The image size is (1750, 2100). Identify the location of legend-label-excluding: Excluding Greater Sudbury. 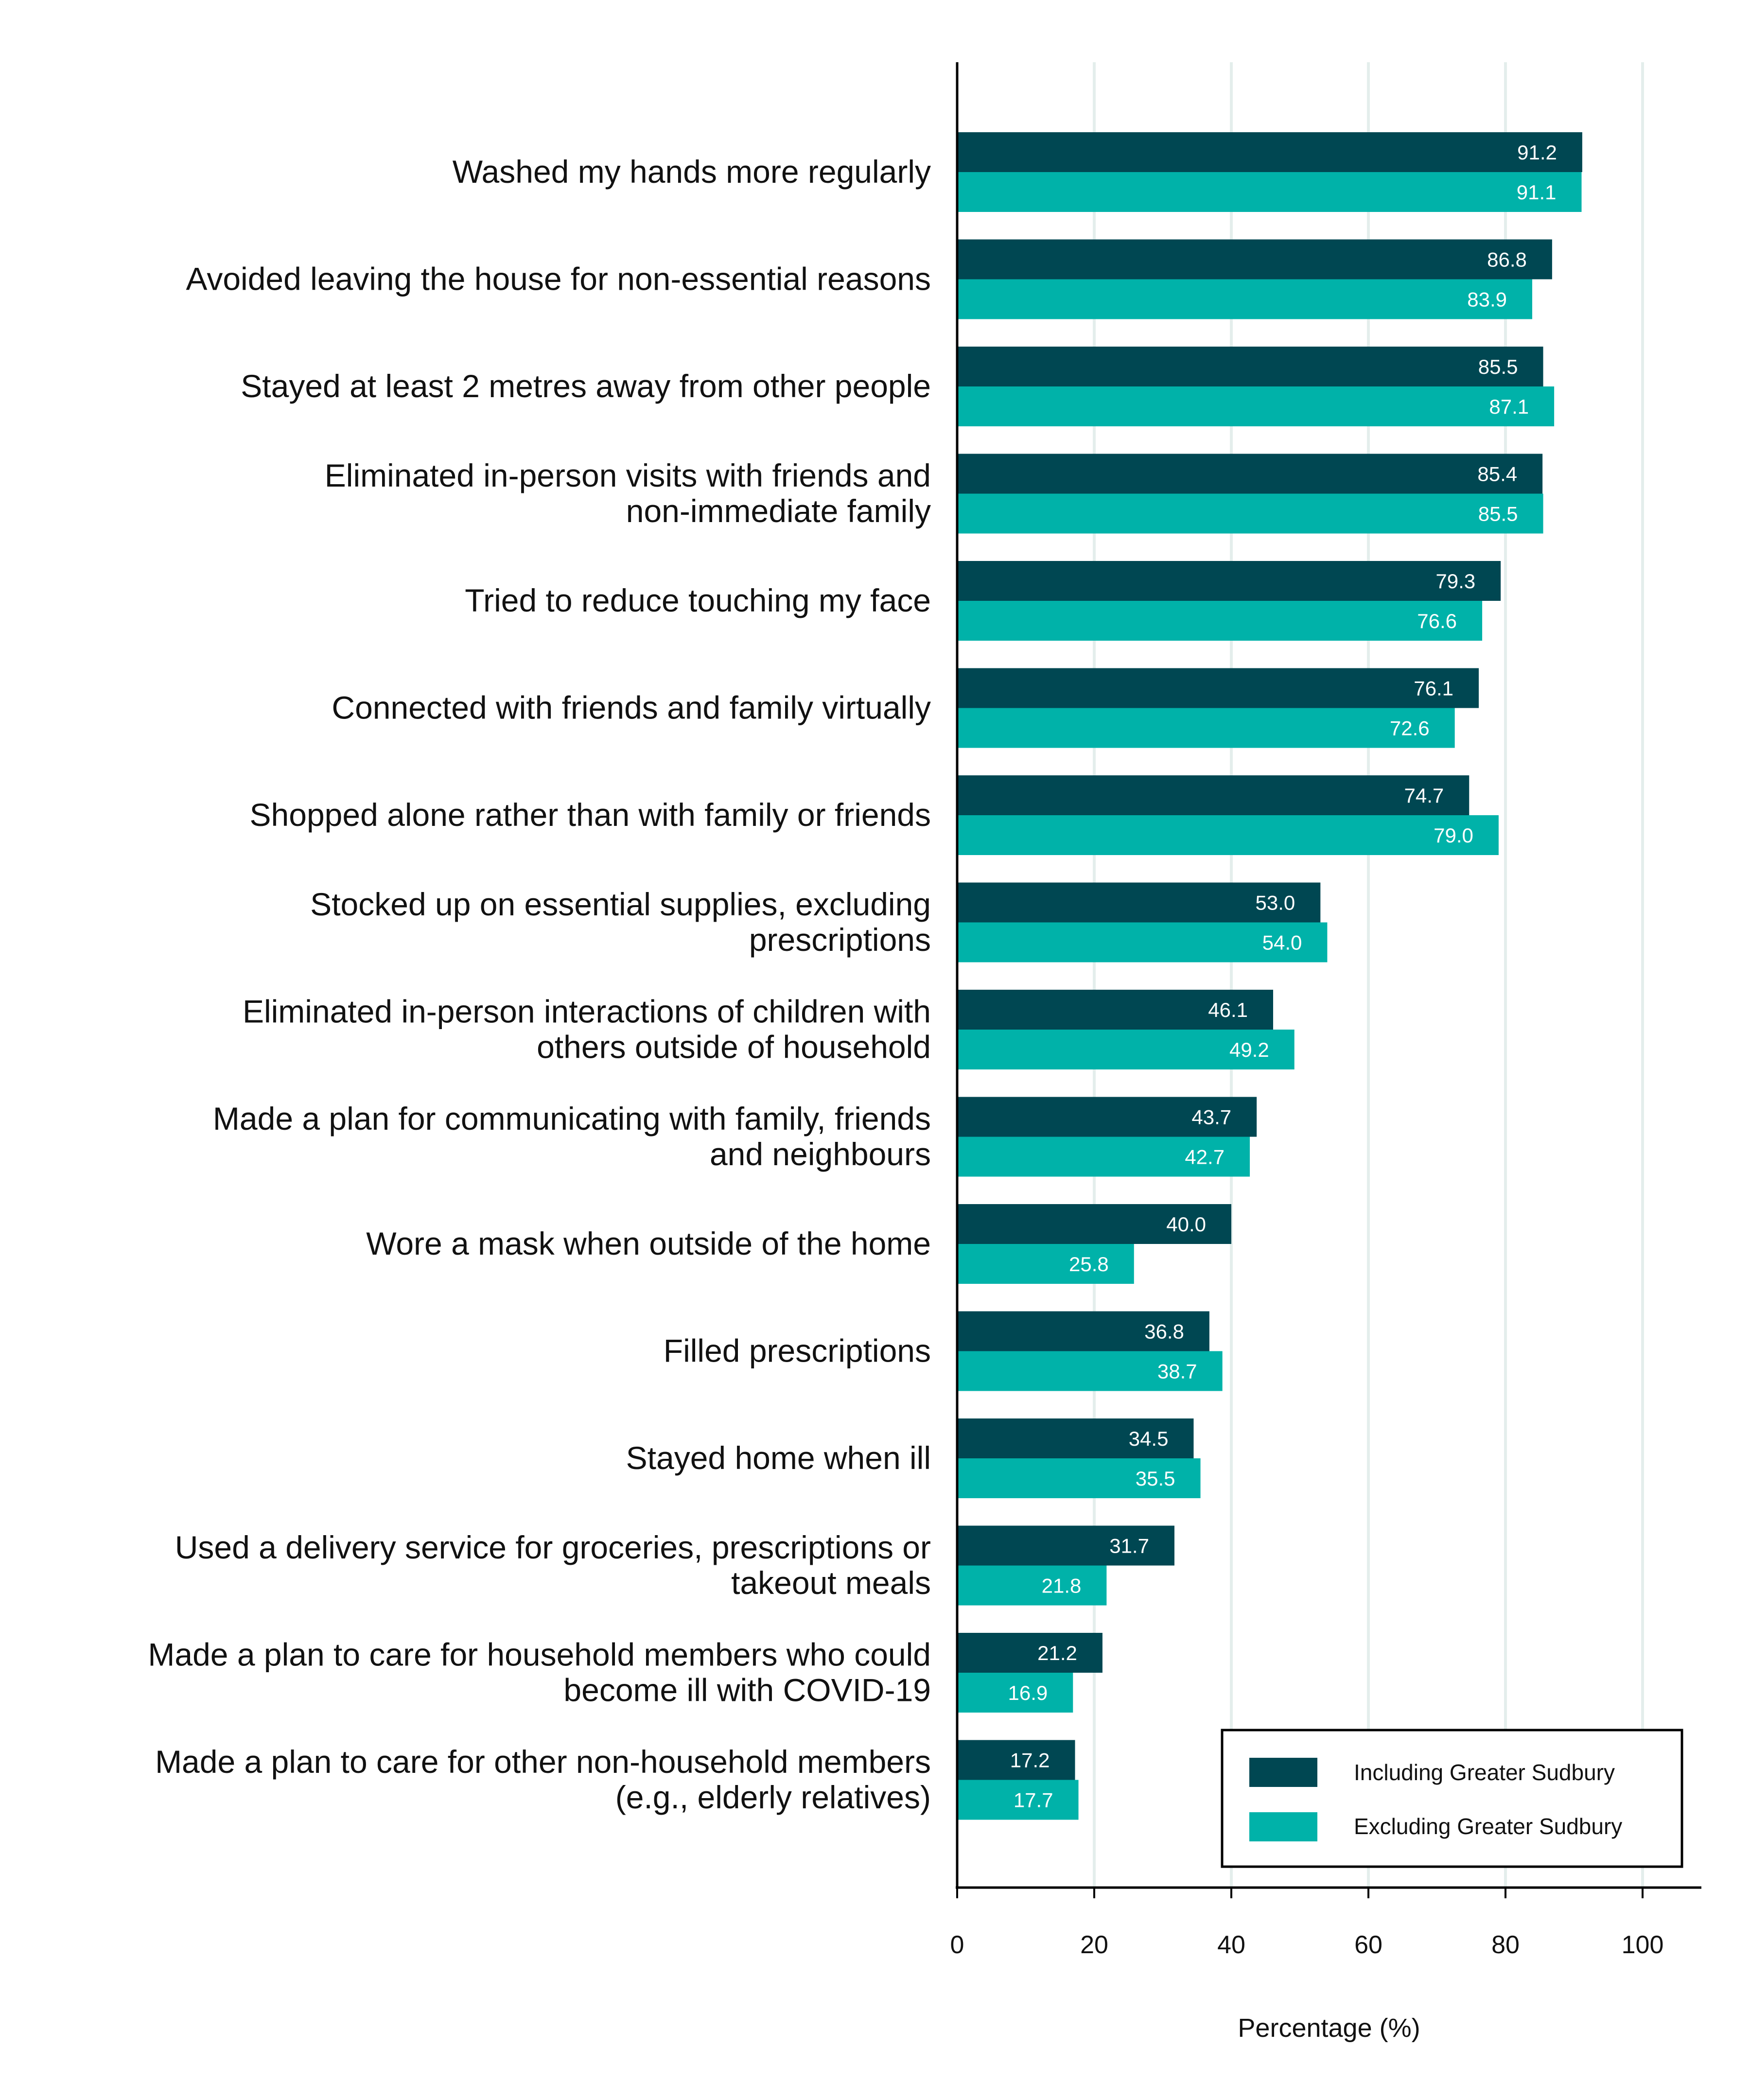
(1488, 1826).